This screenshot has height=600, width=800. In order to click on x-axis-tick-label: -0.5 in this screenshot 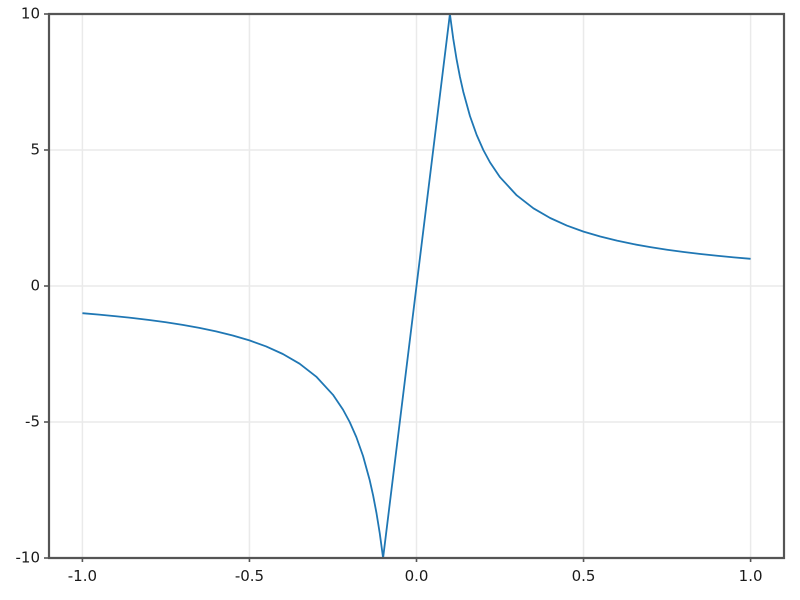, I will do `click(249, 576)`.